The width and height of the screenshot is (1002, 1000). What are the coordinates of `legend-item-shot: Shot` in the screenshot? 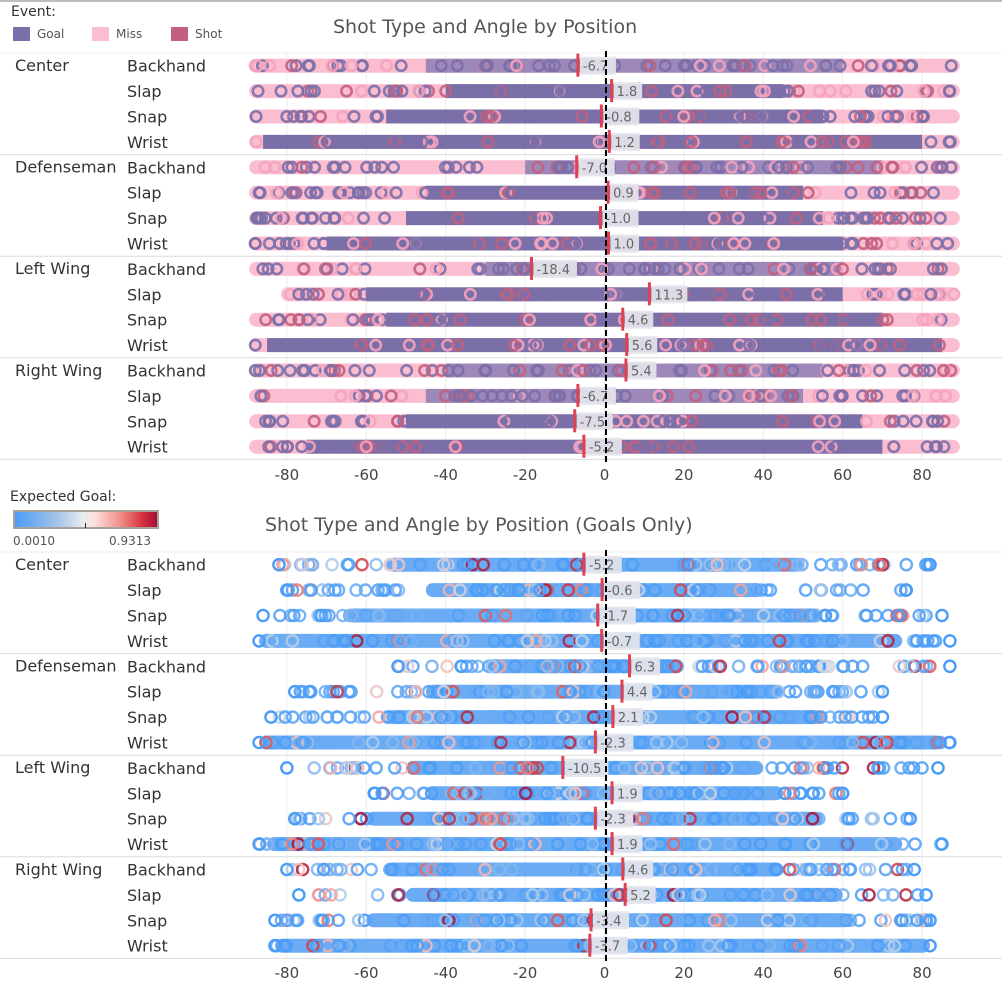 It's located at (196, 34).